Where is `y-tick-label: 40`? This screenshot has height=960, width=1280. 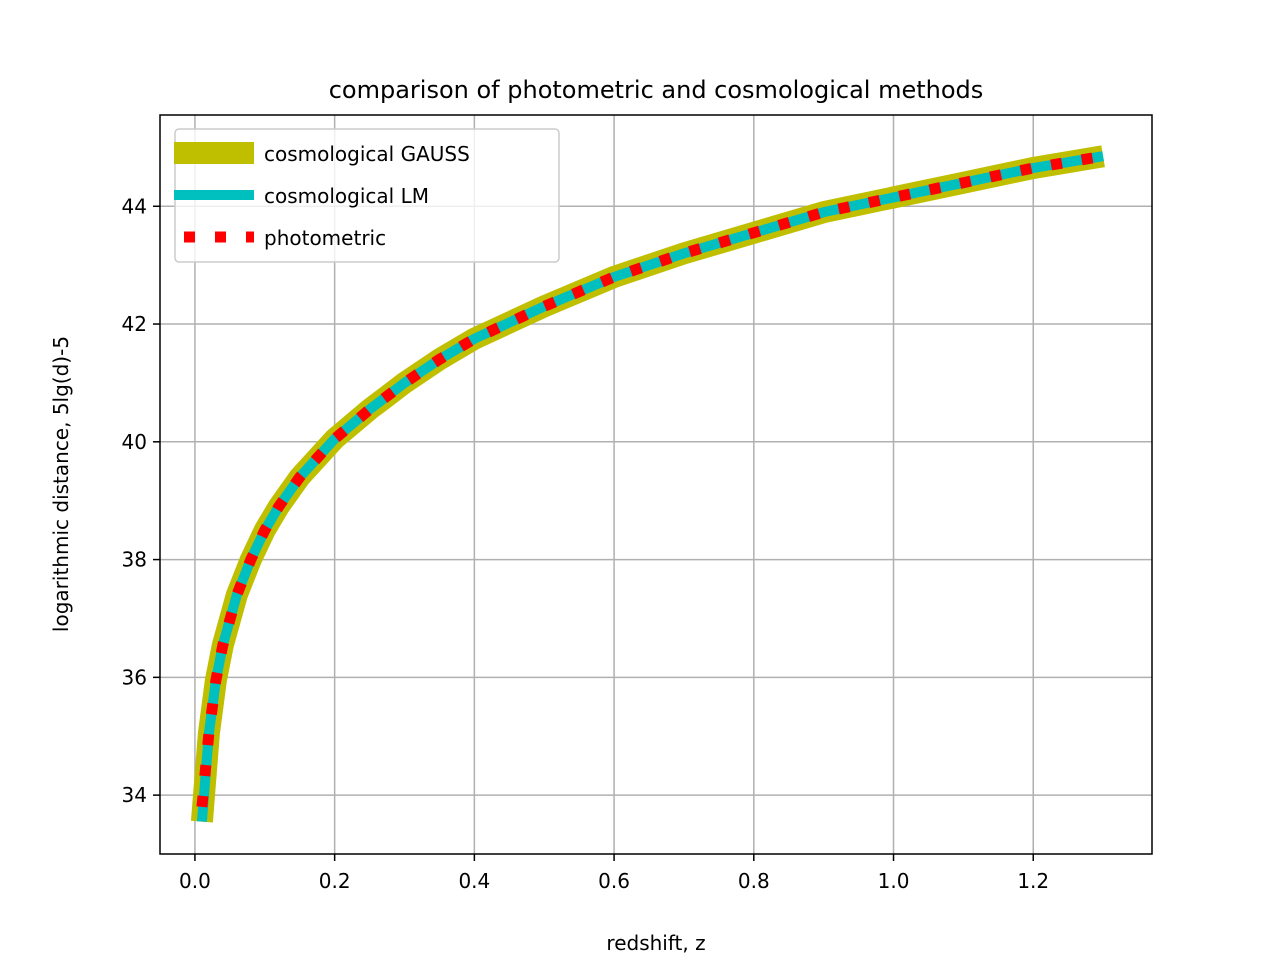 y-tick-label: 40 is located at coordinates (134, 442).